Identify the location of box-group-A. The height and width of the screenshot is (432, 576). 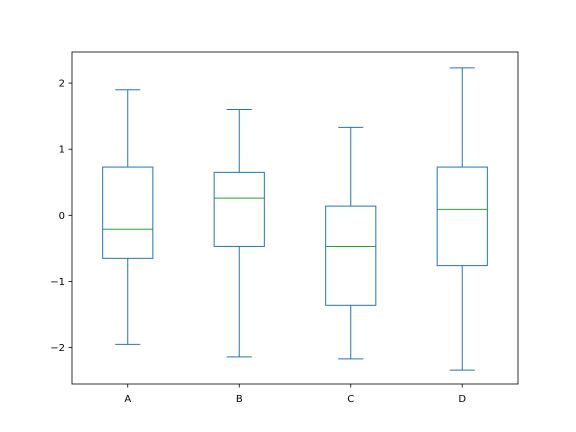
(128, 217).